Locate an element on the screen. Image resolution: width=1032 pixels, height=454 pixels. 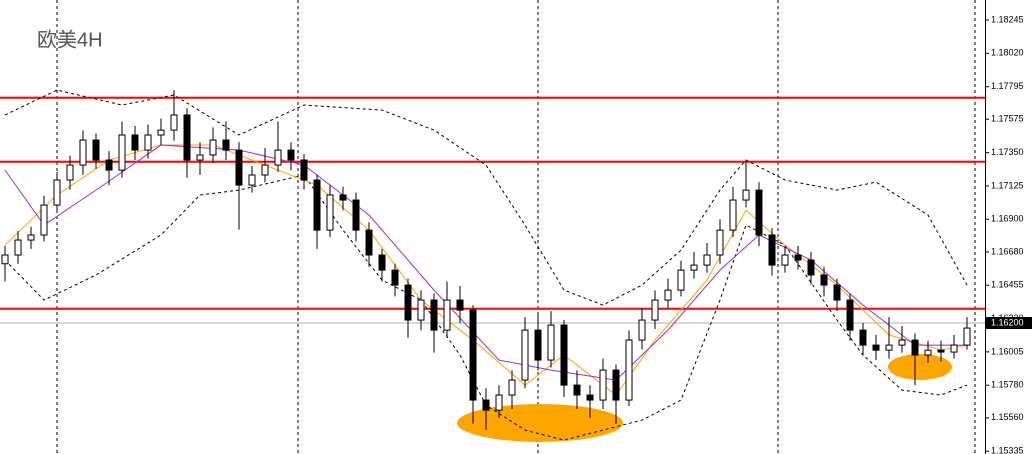
y-tick-label: 1.15560 is located at coordinates (1007, 417).